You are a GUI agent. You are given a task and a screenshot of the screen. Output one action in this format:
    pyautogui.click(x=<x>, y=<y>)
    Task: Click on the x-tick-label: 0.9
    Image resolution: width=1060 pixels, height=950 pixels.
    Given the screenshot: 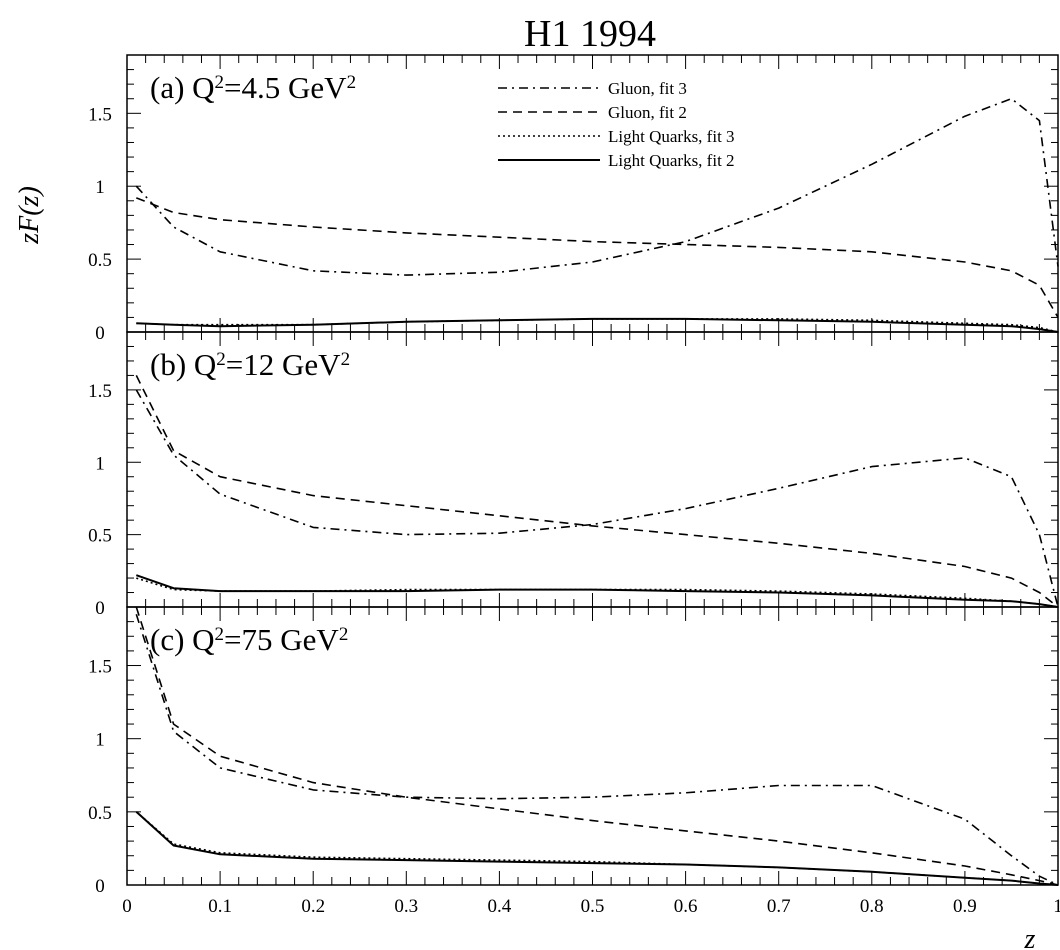 What is the action you would take?
    pyautogui.click(x=965, y=906)
    